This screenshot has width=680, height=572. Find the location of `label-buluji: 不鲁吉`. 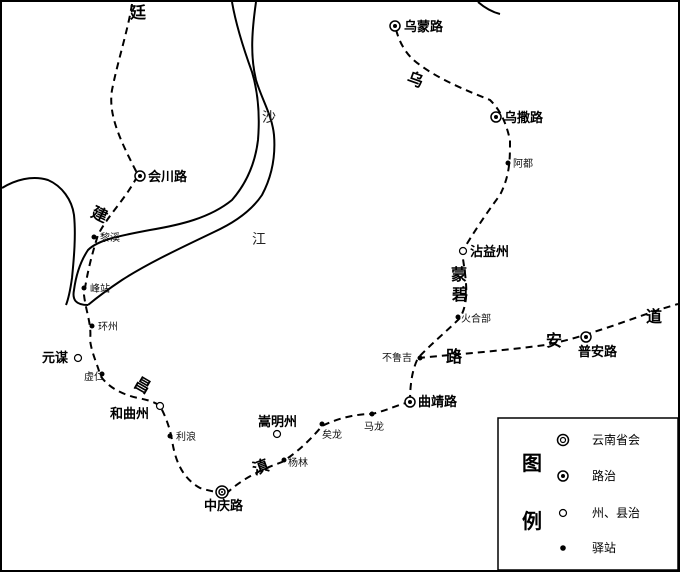

label-buluji: 不鲁吉 is located at coordinates (397, 357).